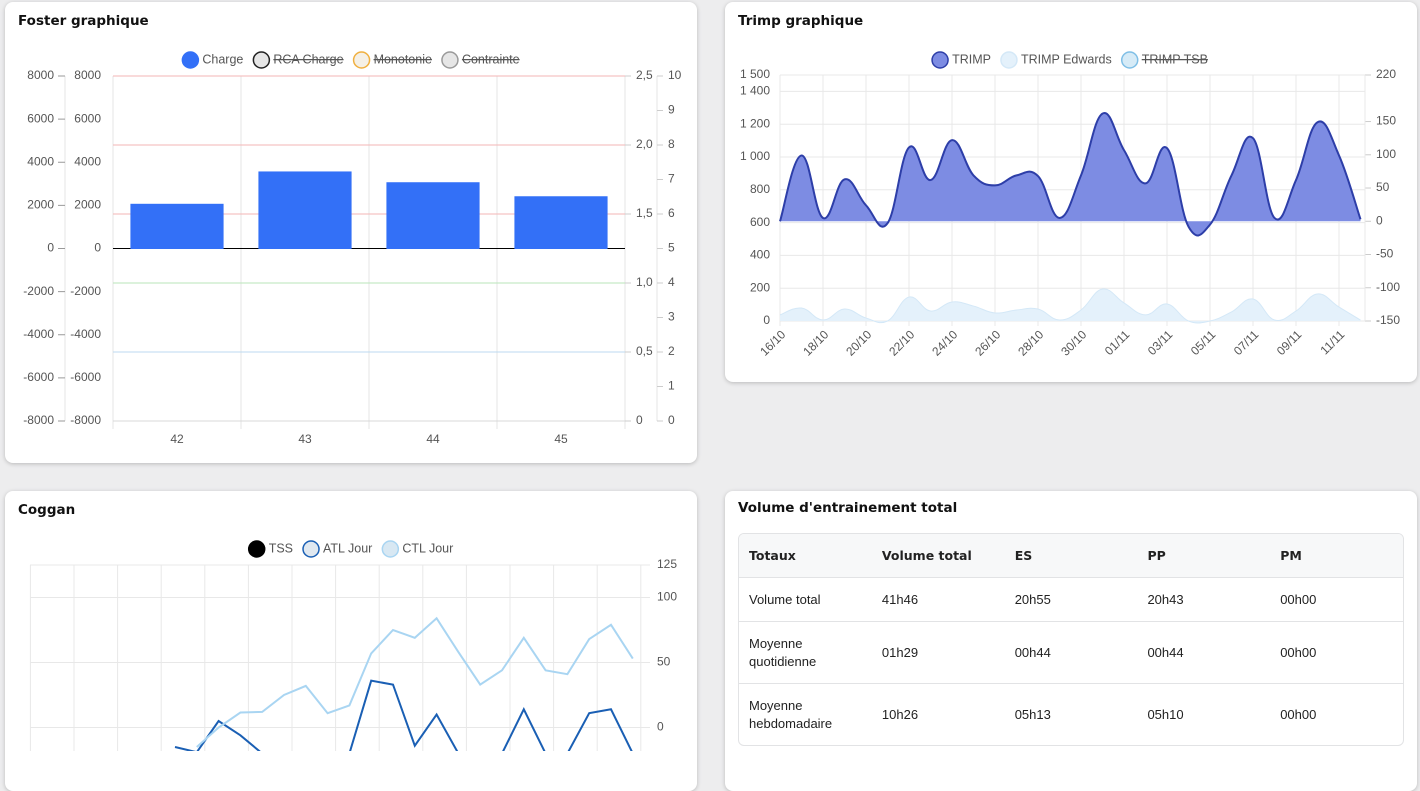 The image size is (1420, 791). Describe the element at coordinates (38, 334) in the screenshot. I see `y-tick-label: -4000` at that location.